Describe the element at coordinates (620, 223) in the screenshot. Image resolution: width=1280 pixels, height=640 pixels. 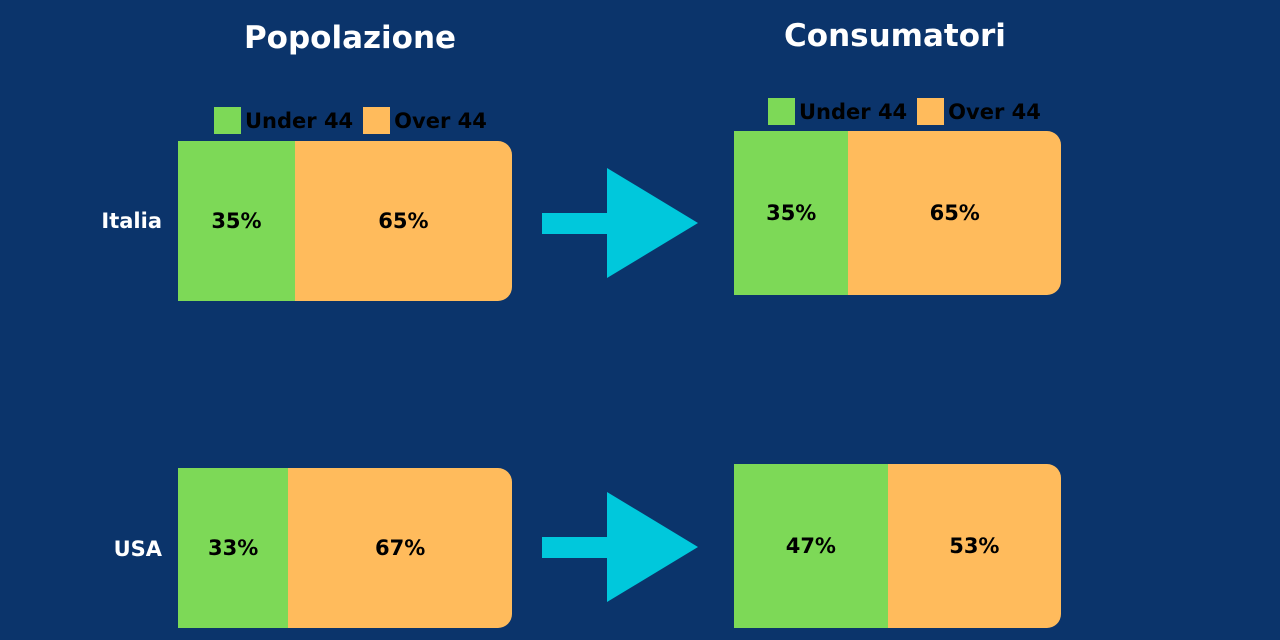
I see `arrow-icon-italia` at that location.